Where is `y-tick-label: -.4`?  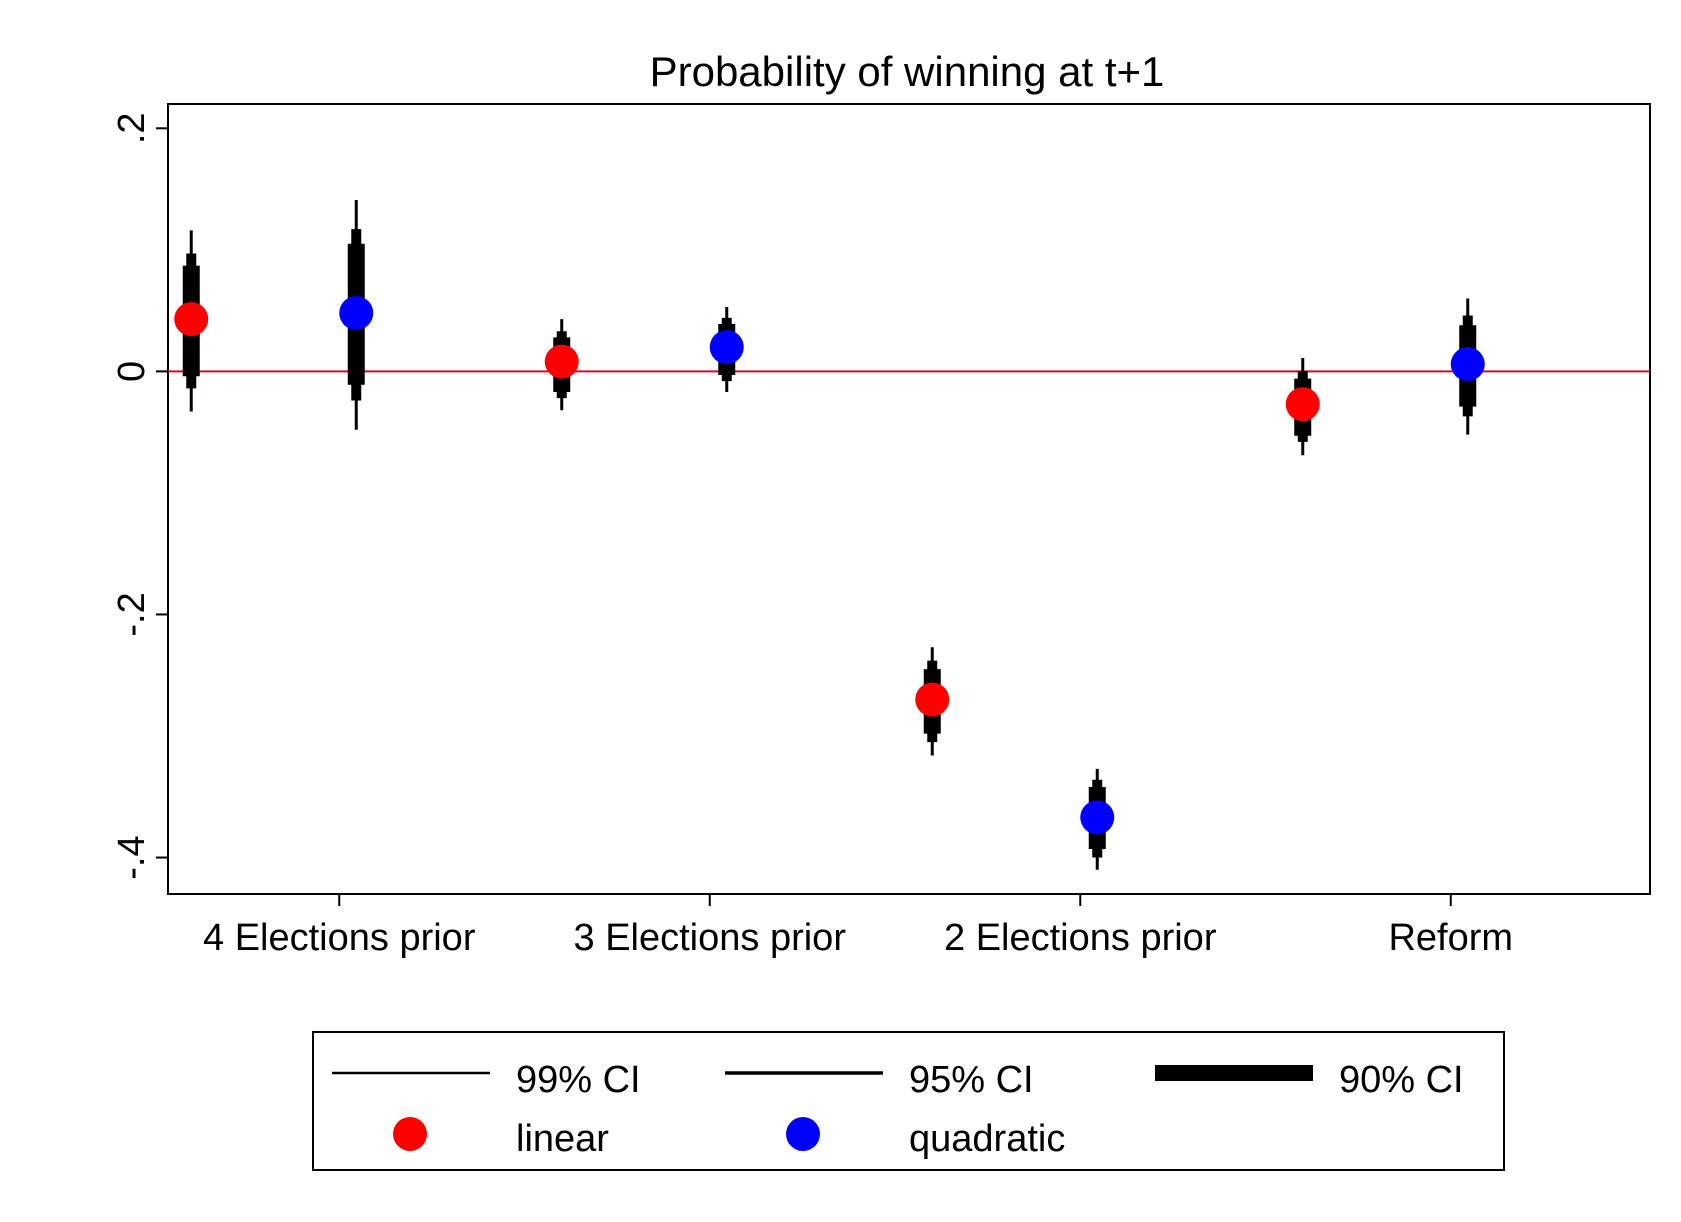
y-tick-label: -.4 is located at coordinates (132, 857).